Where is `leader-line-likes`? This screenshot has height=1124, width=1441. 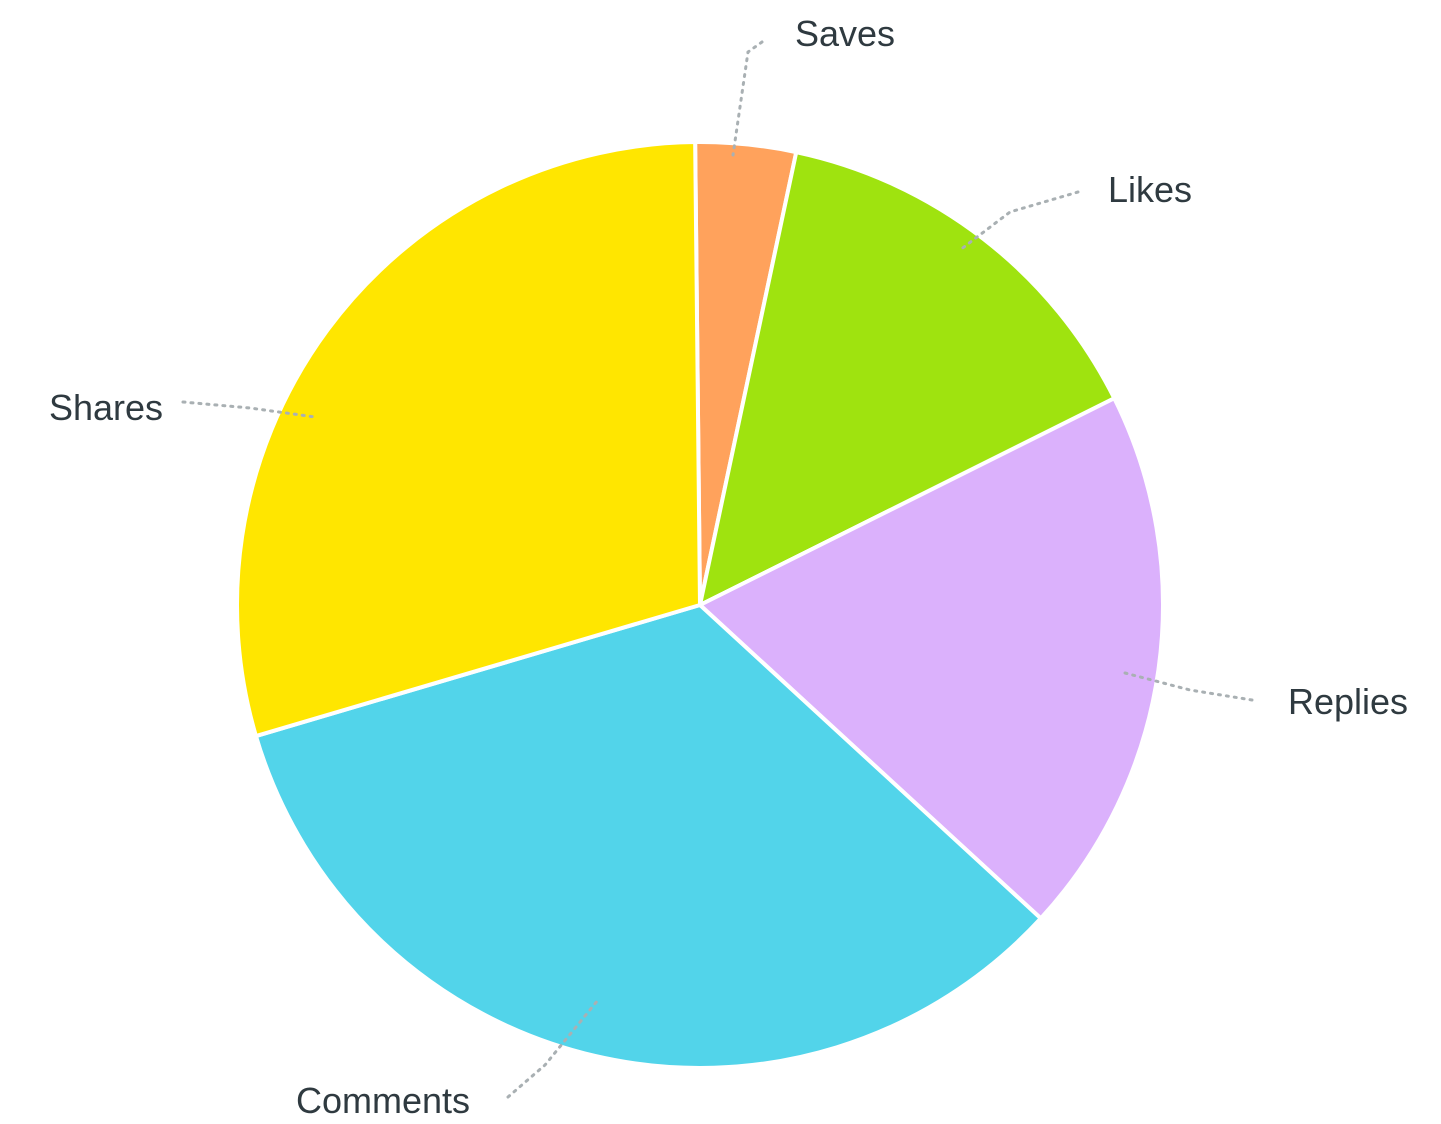
leader-line-likes is located at coordinates (1019, 221).